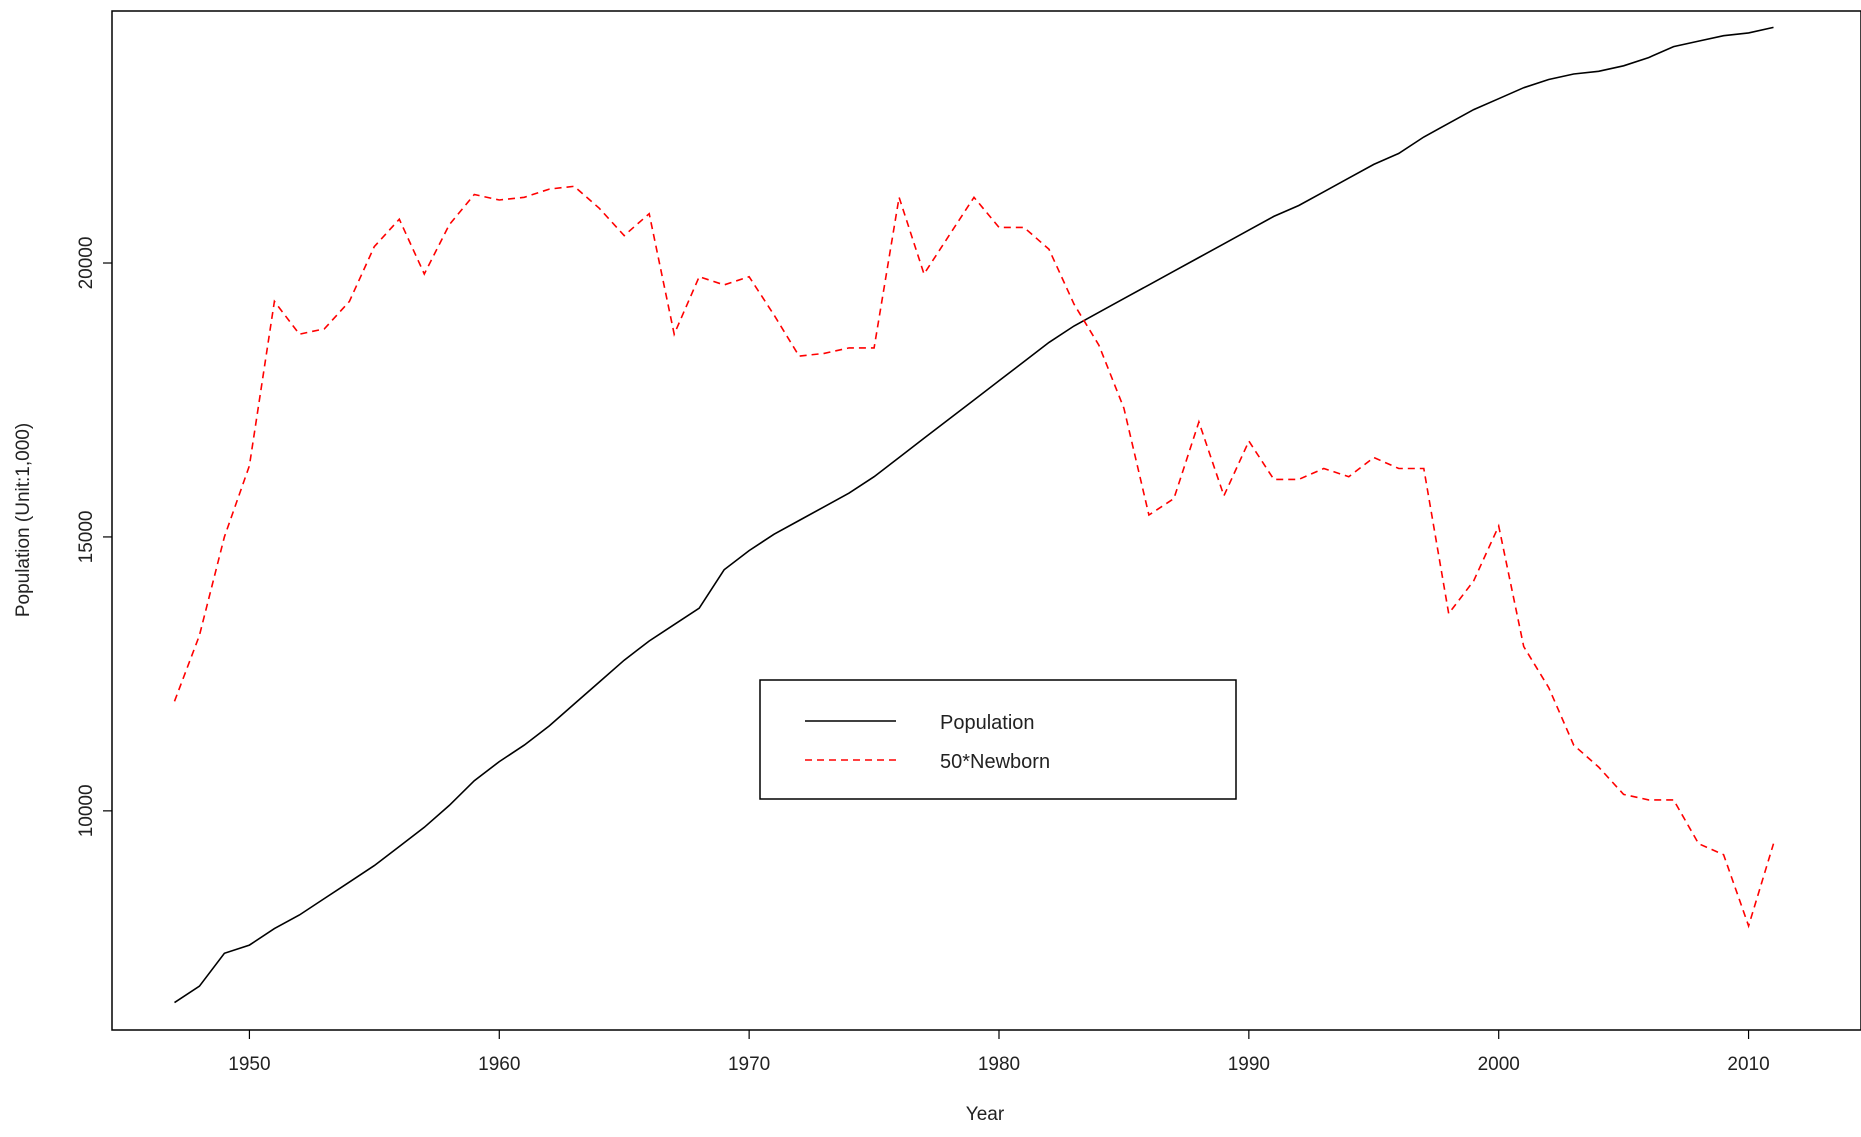 Image resolution: width=1861 pixels, height=1137 pixels. What do you see at coordinates (1424, 469) in the screenshot?
I see `data-point-50-newborn-1997` at bounding box center [1424, 469].